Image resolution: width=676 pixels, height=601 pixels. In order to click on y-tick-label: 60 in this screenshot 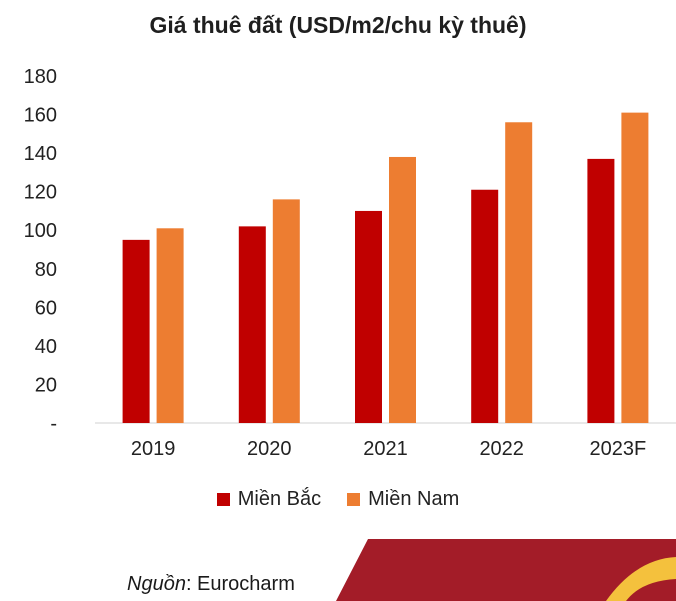, I will do `click(46, 308)`.